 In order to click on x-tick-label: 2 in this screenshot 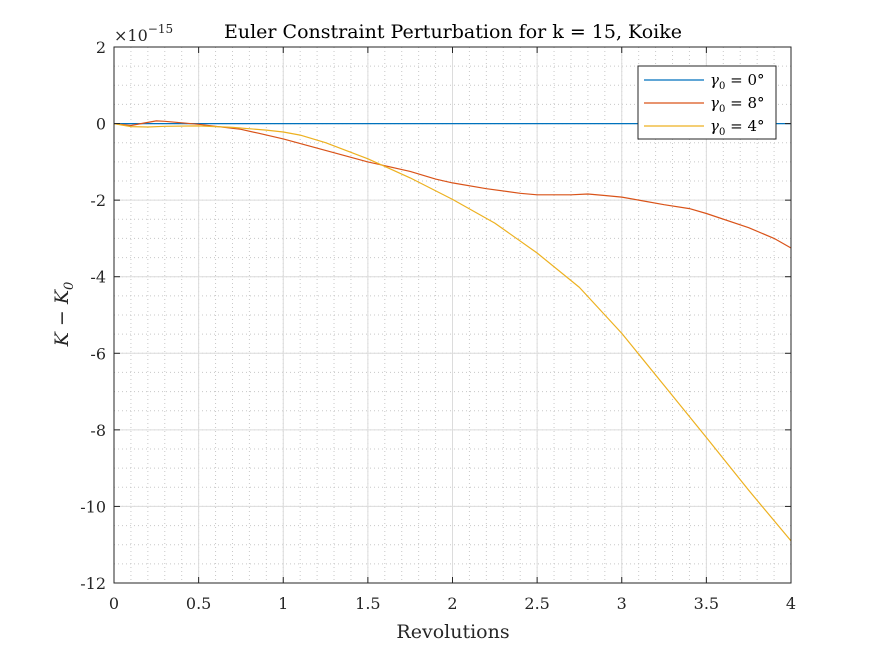, I will do `click(452, 603)`.